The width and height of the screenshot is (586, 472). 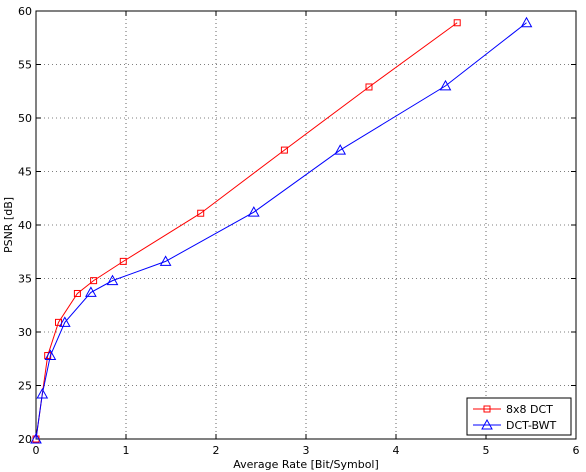 I want to click on legend: 8x8 DCT DCT-BWT, so click(x=519, y=416).